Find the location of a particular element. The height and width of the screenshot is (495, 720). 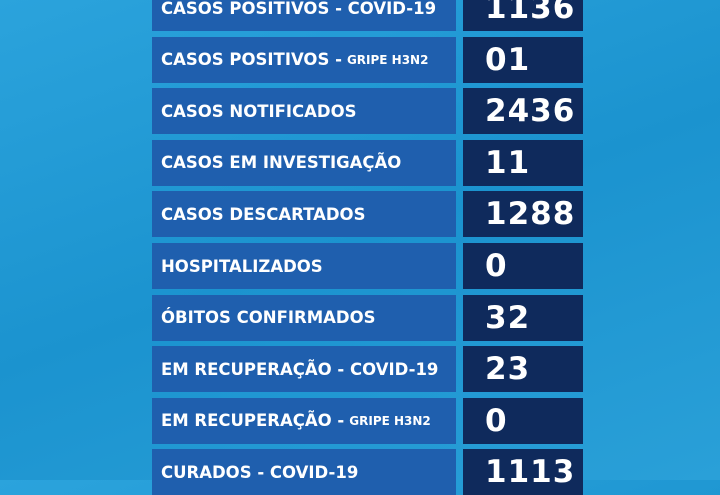

label-text: HOSPITALIZADOS is located at coordinates (242, 266).